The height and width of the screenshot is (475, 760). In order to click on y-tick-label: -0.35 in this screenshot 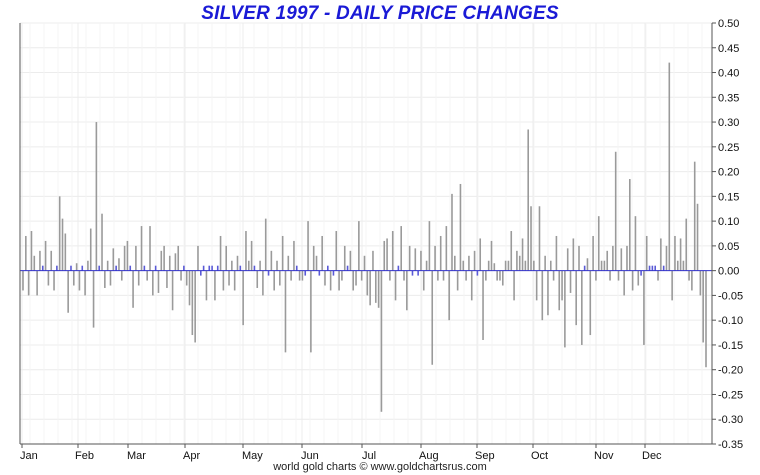, I will do `click(730, 445)`.